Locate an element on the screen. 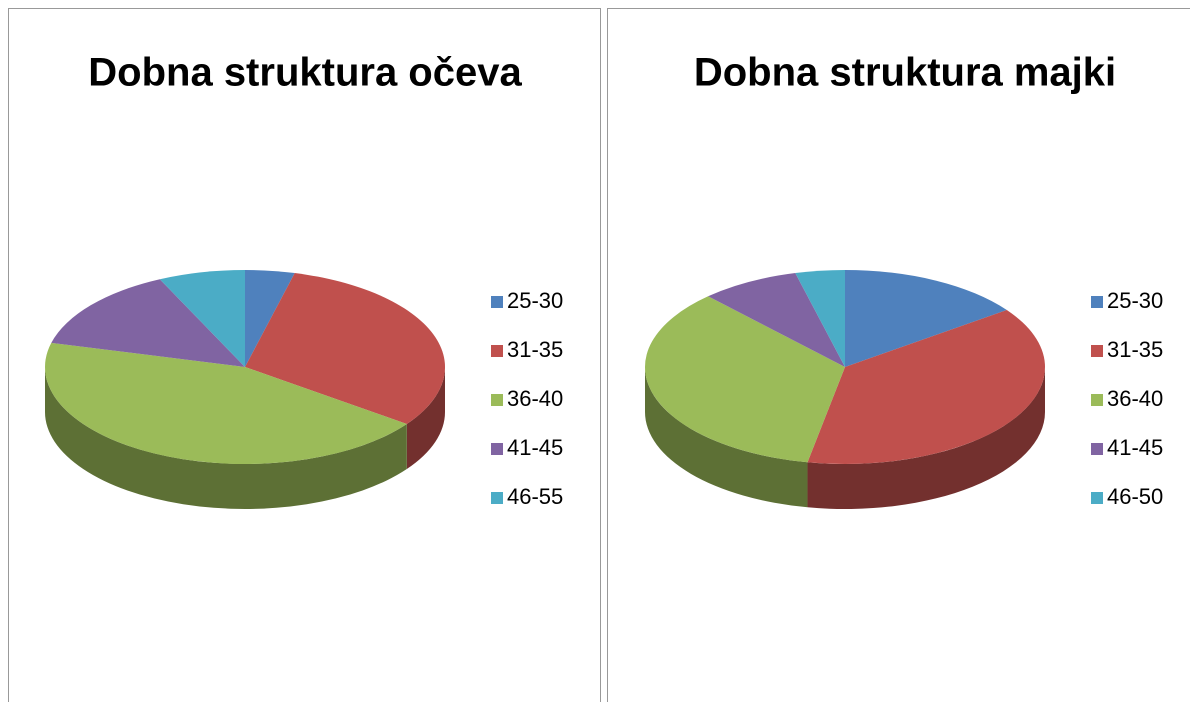 This screenshot has width=1190, height=702. legend-label: 46-55 is located at coordinates (535, 496).